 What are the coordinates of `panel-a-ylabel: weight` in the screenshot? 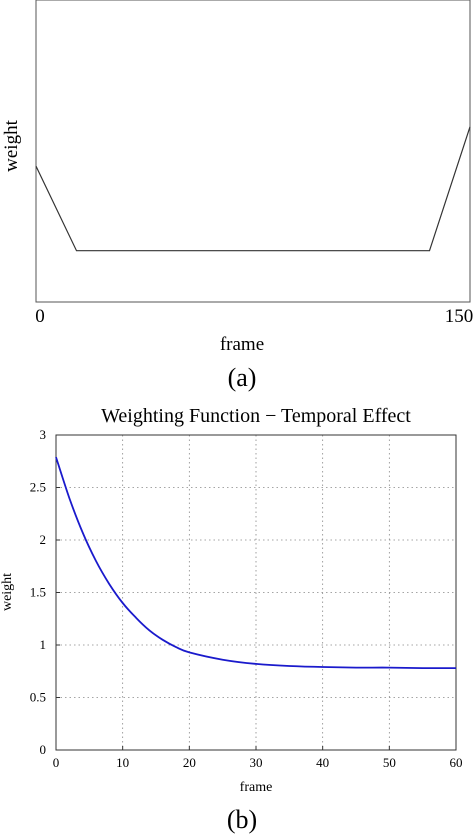 It's located at (11, 145).